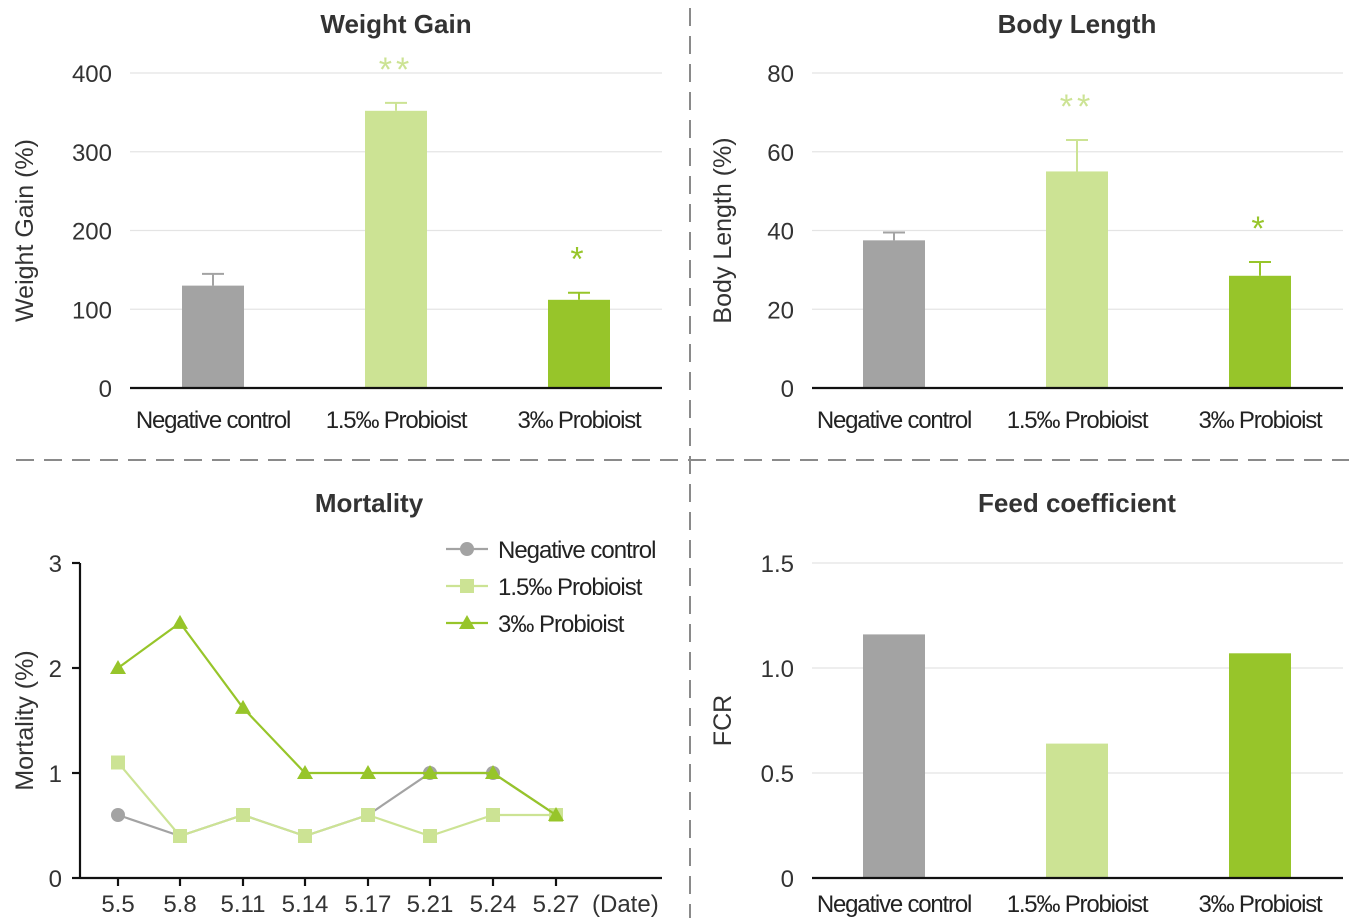  What do you see at coordinates (576, 550) in the screenshot?
I see `legend-label: Negative control` at bounding box center [576, 550].